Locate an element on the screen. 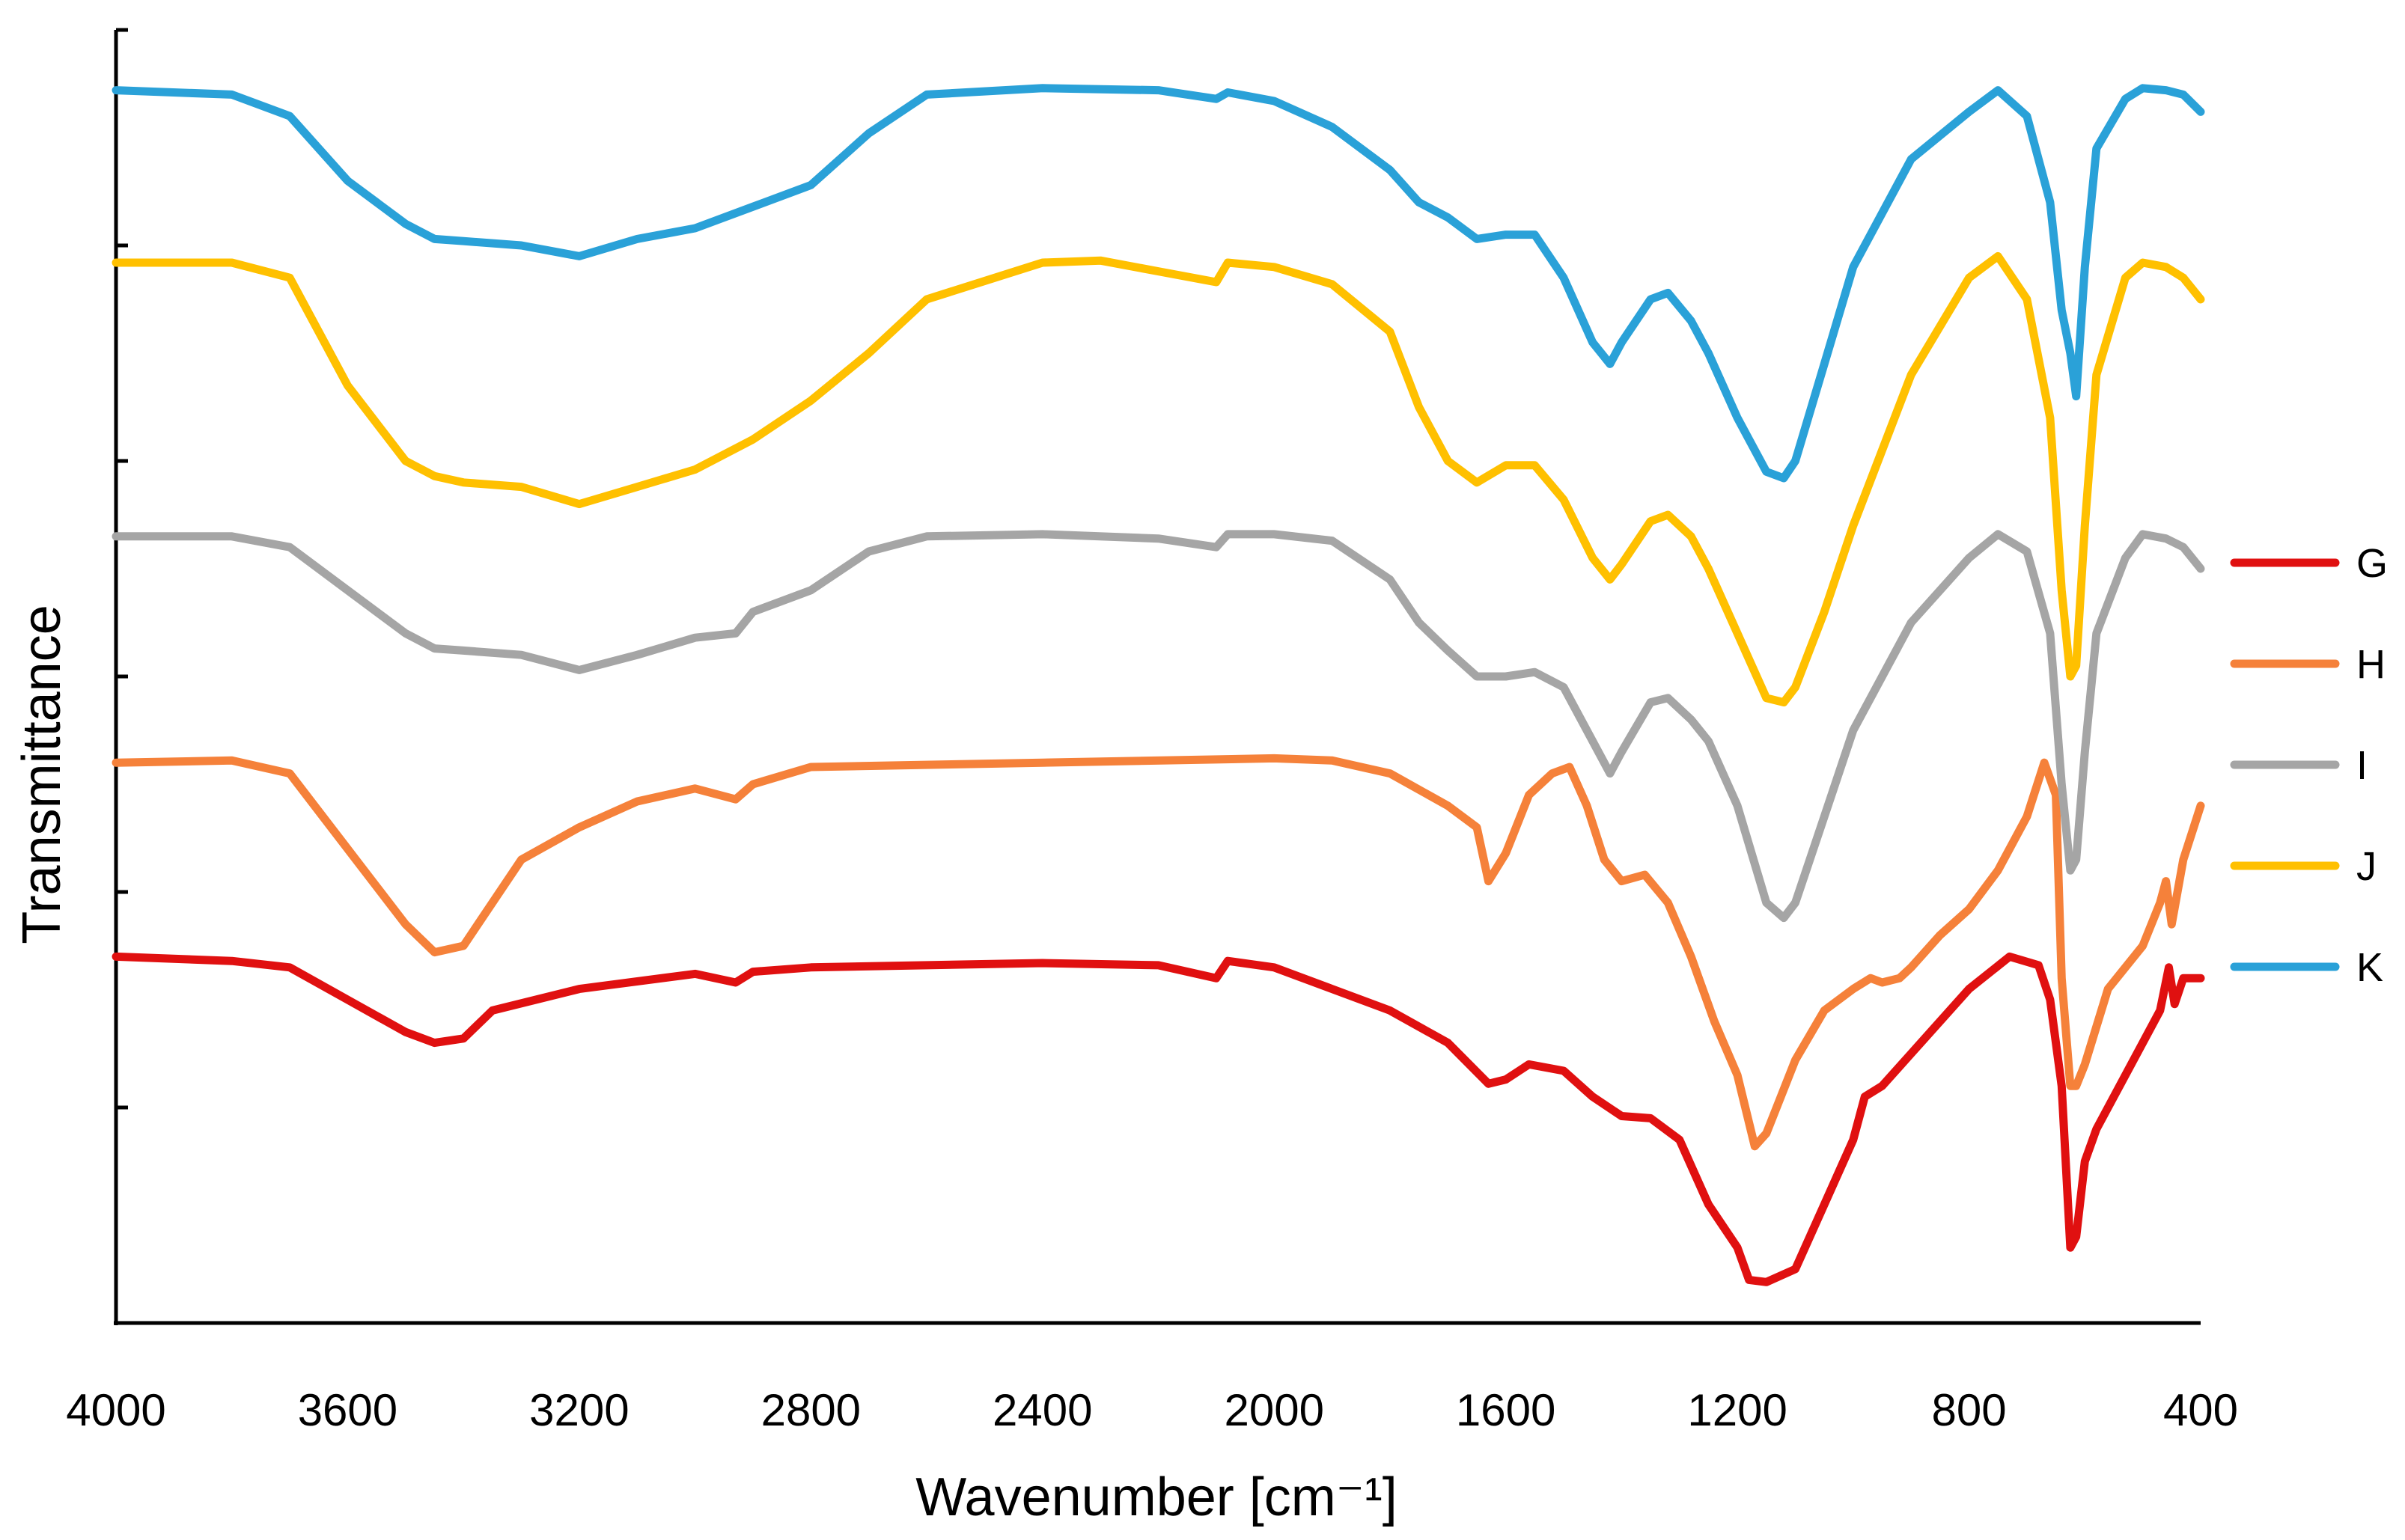 This screenshot has height=1540, width=2405. legend-label-I: I is located at coordinates (2362, 766).